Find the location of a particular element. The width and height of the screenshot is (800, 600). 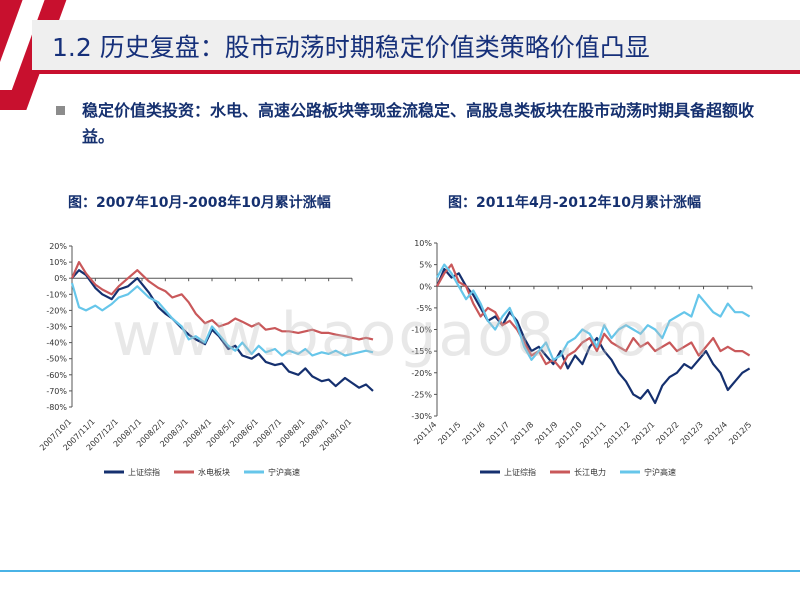

x-tick-label: 2012/3 is located at coordinates (692, 433).